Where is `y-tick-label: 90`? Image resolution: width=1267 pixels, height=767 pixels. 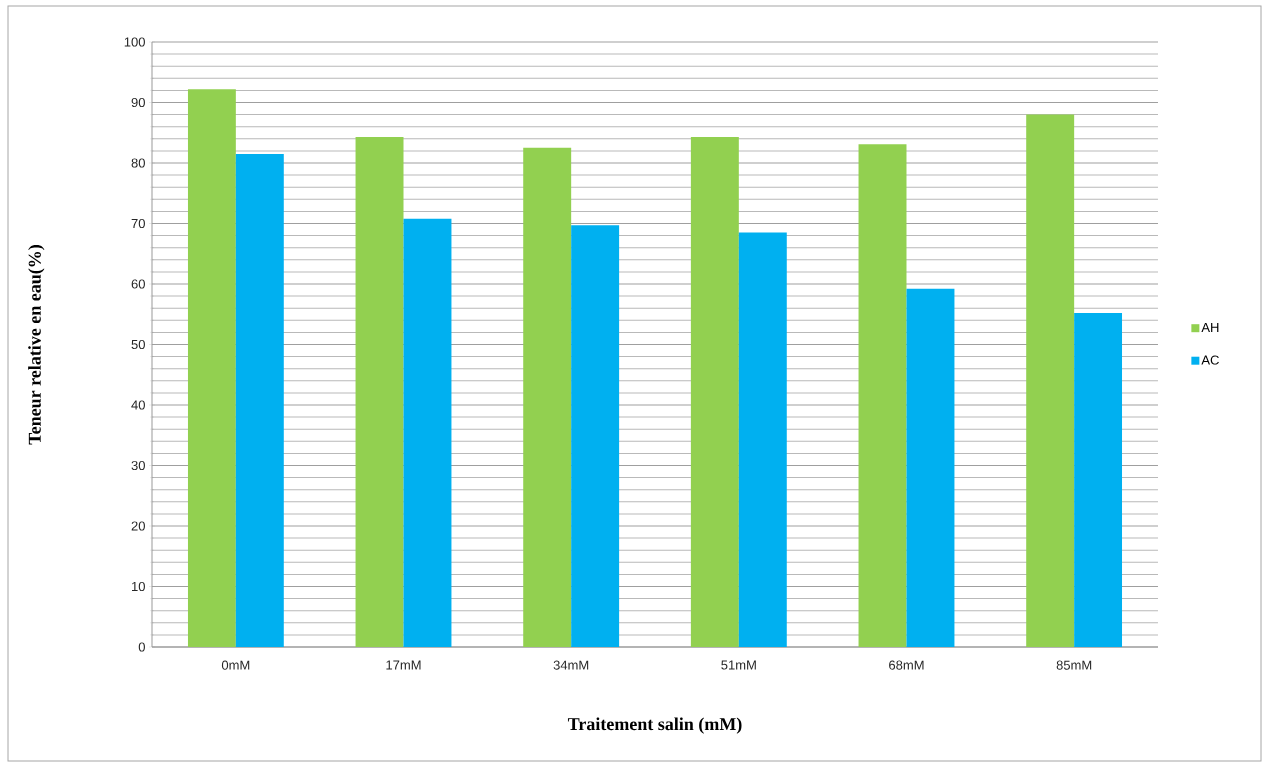
y-tick-label: 90 is located at coordinates (138, 102).